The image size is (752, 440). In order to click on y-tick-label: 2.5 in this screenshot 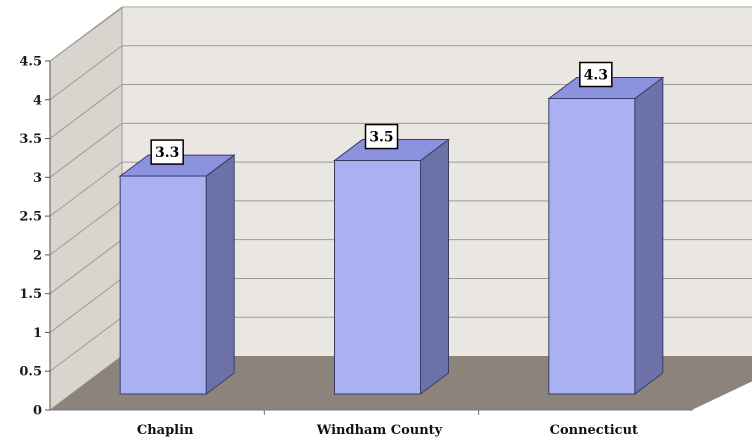, I will do `click(30, 217)`.